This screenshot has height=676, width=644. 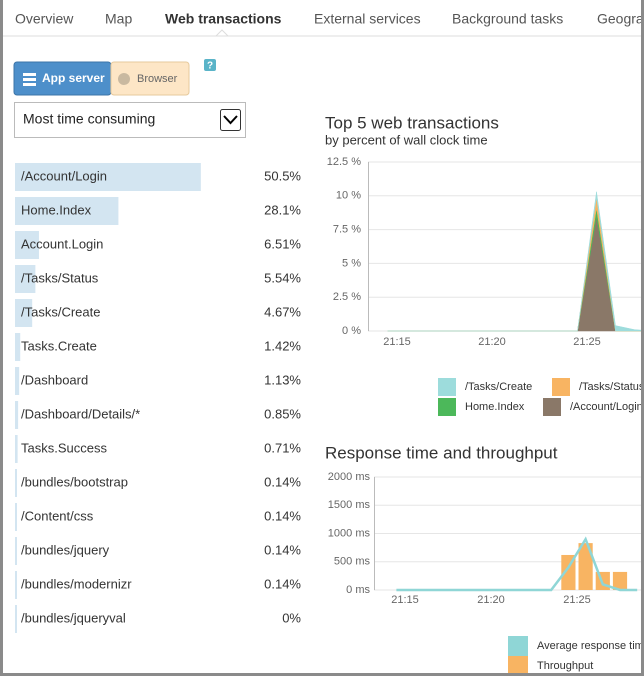 I want to click on legend-label: Home.Index, so click(x=495, y=407).